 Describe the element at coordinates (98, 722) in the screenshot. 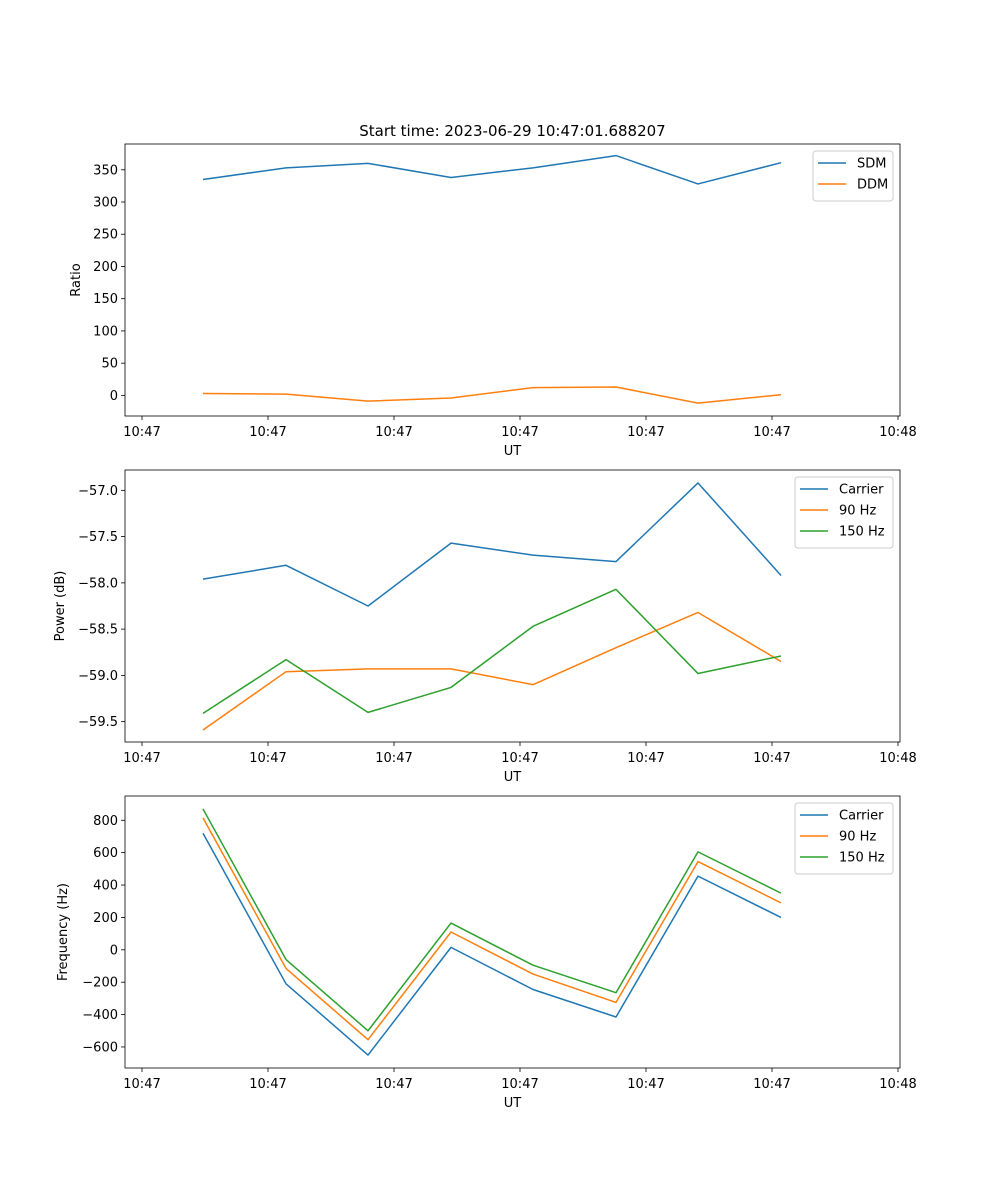

I see `y-tick-label: −59.5` at that location.